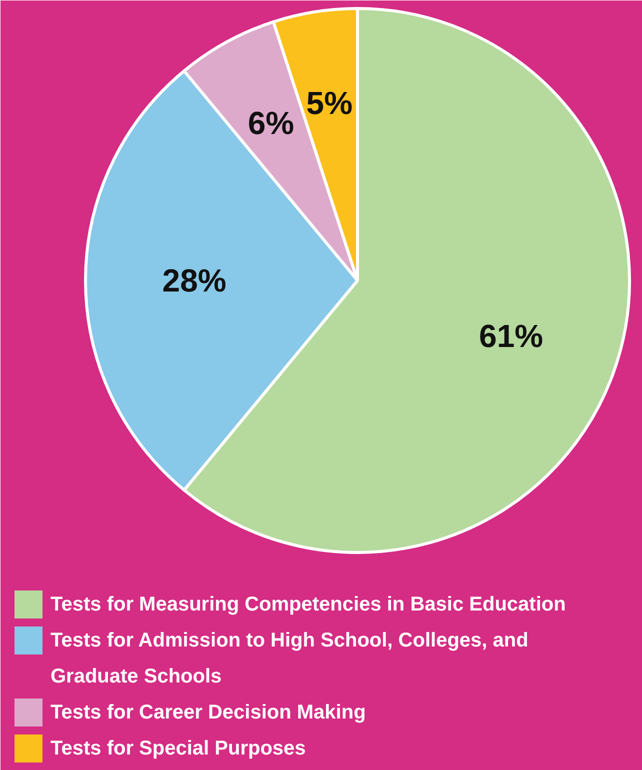 This screenshot has height=770, width=642. Describe the element at coordinates (289, 659) in the screenshot. I see `legend-label: Tests for Admission to High School, Colleges, and Graduate Schools` at that location.